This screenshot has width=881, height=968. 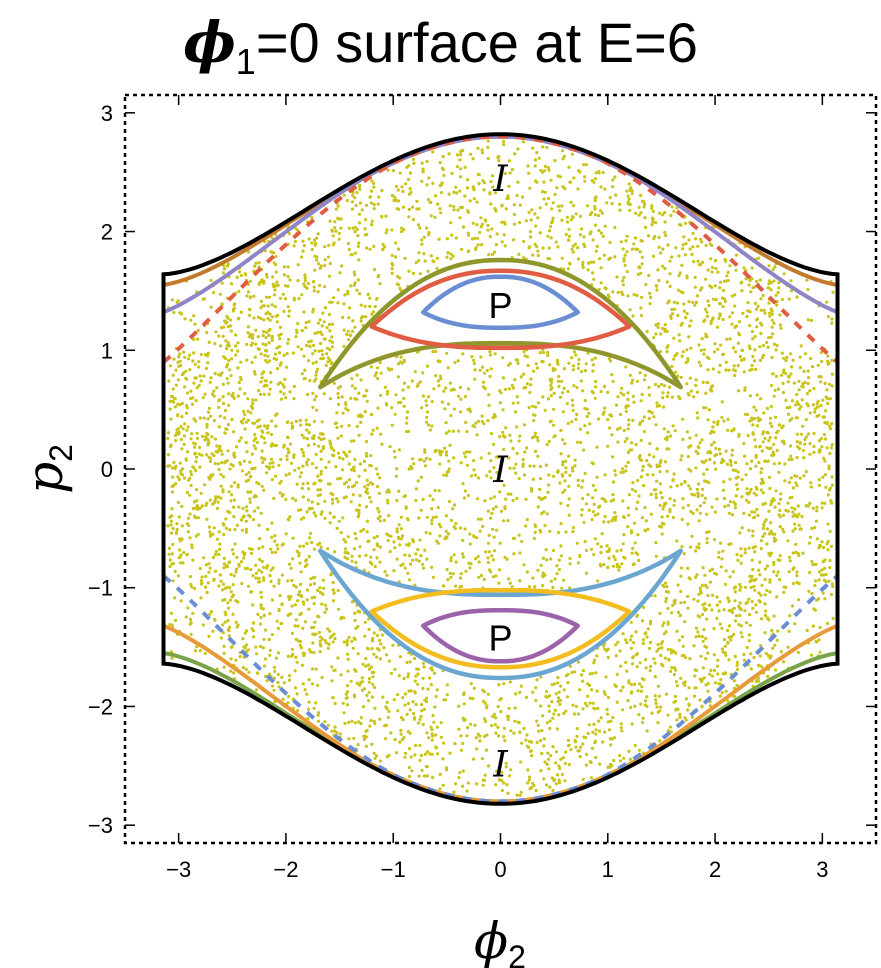 What do you see at coordinates (100, 706) in the screenshot?
I see `y-tick-label: −2` at bounding box center [100, 706].